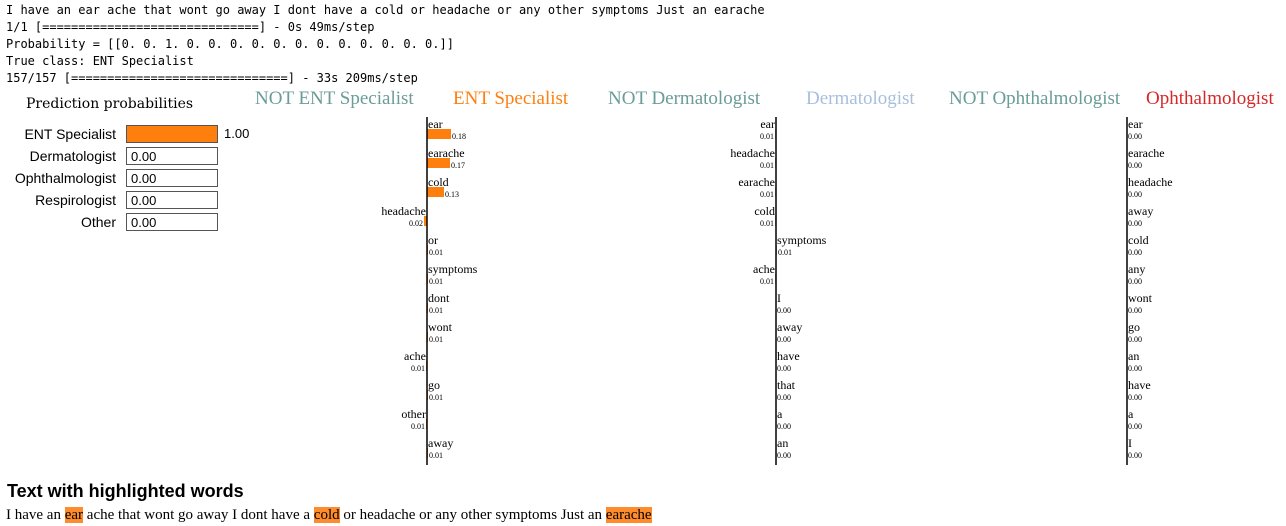 This screenshot has height=526, width=1286. Describe the element at coordinates (413, 414) in the screenshot. I see `feature-word: other` at that location.